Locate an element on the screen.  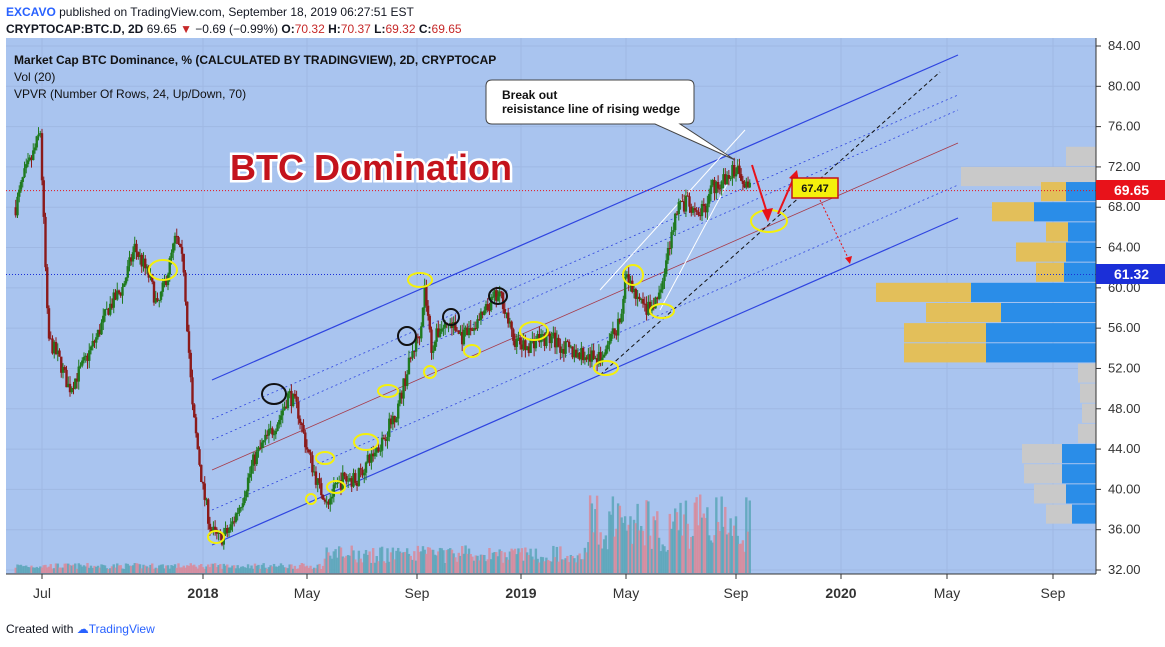
tradingview-link: TradingView is located at coordinates (121, 629).